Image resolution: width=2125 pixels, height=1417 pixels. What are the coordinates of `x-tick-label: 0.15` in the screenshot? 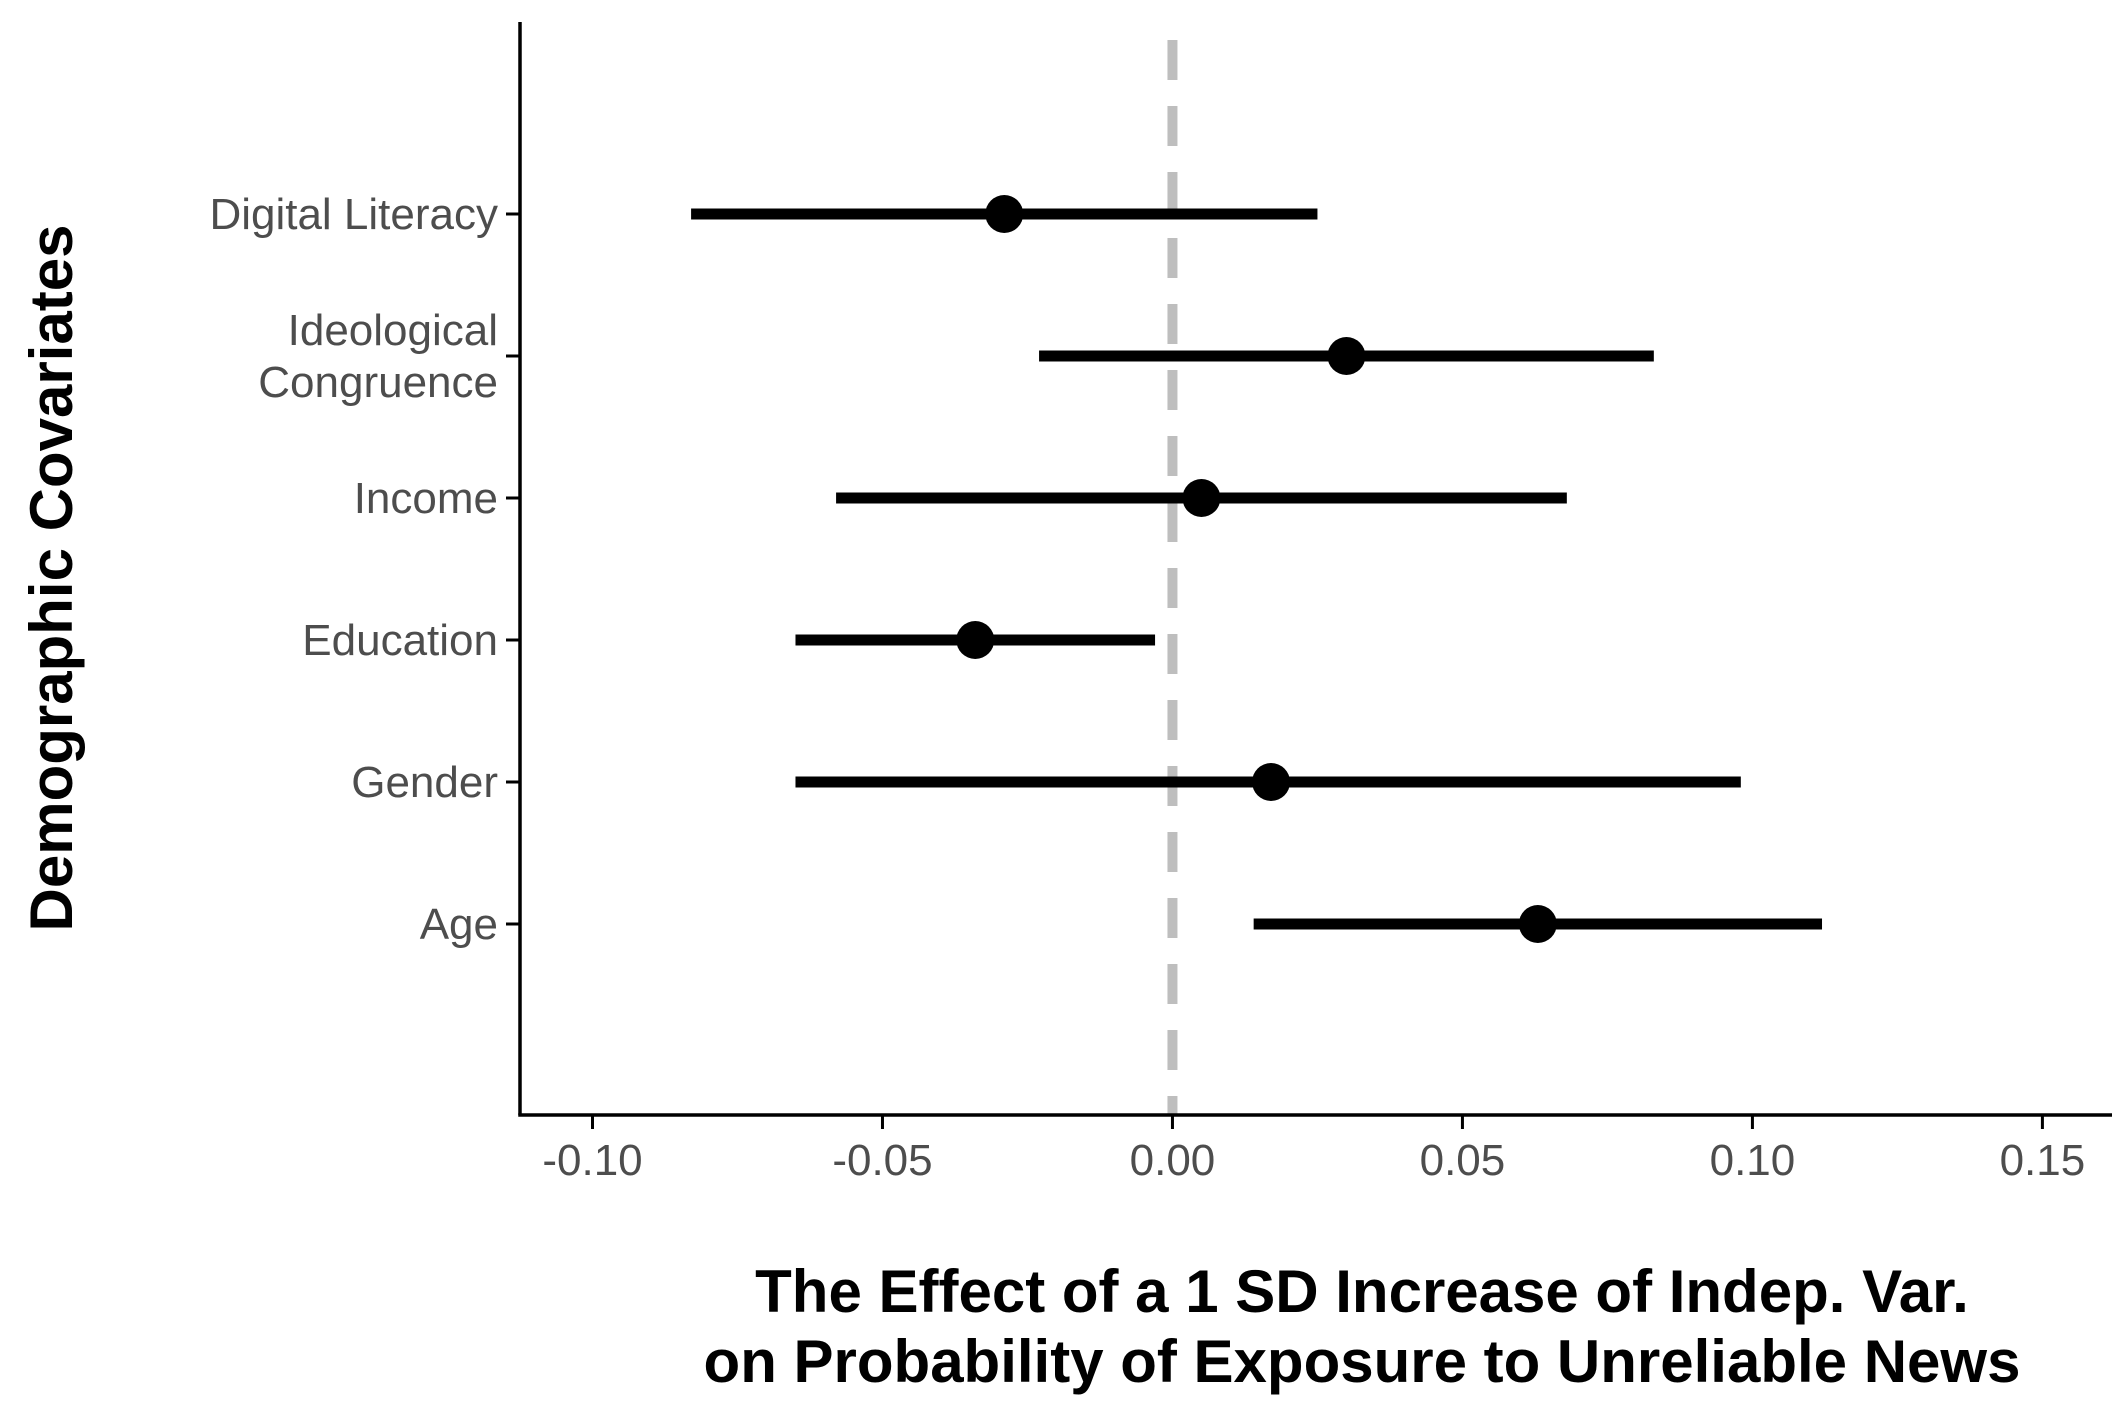 It's located at (2043, 1160).